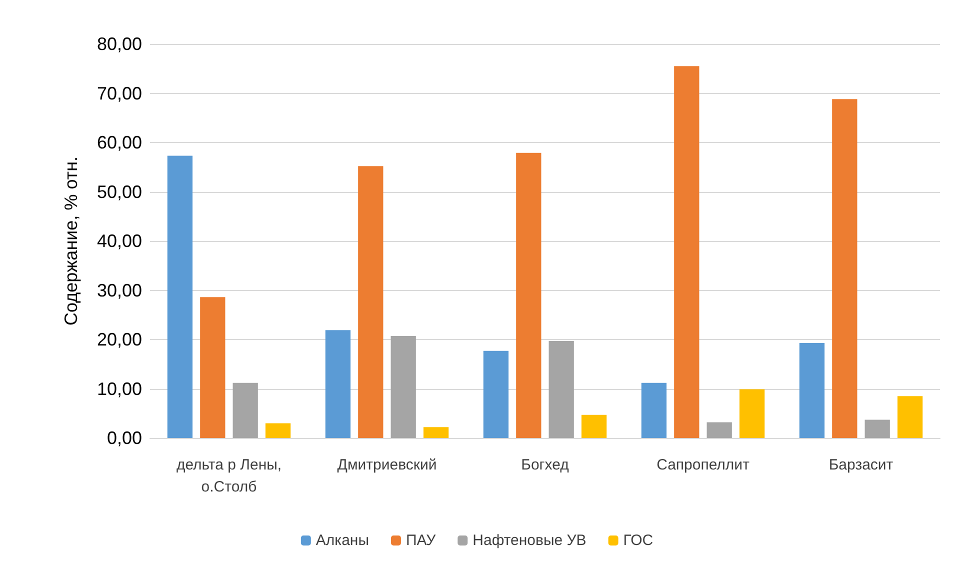 Image resolution: width=954 pixels, height=583 pixels. Describe the element at coordinates (229, 476) in the screenshot. I see `x-tick-label: дельта р Лены, о.Столб` at that location.